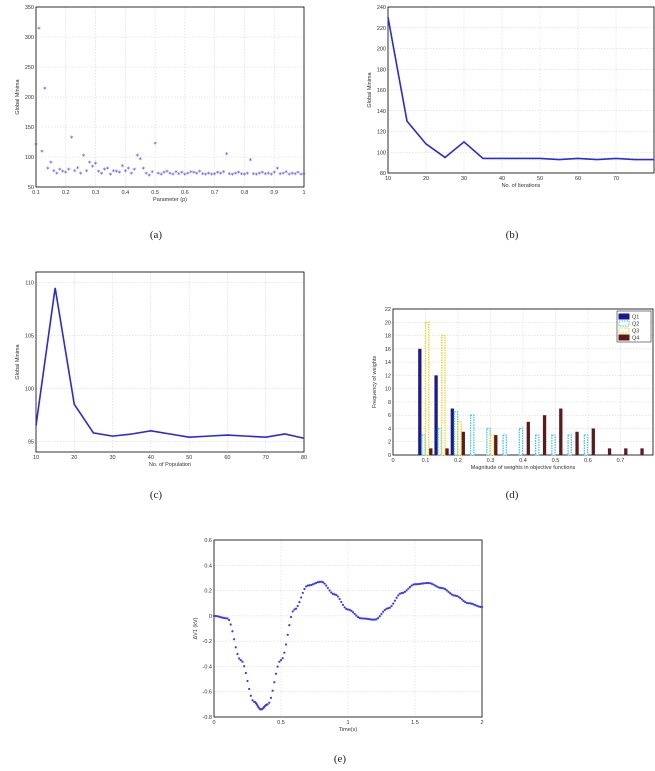 The image size is (655, 771). What do you see at coordinates (389, 443) in the screenshot?
I see `y-tick-label: 2` at bounding box center [389, 443].